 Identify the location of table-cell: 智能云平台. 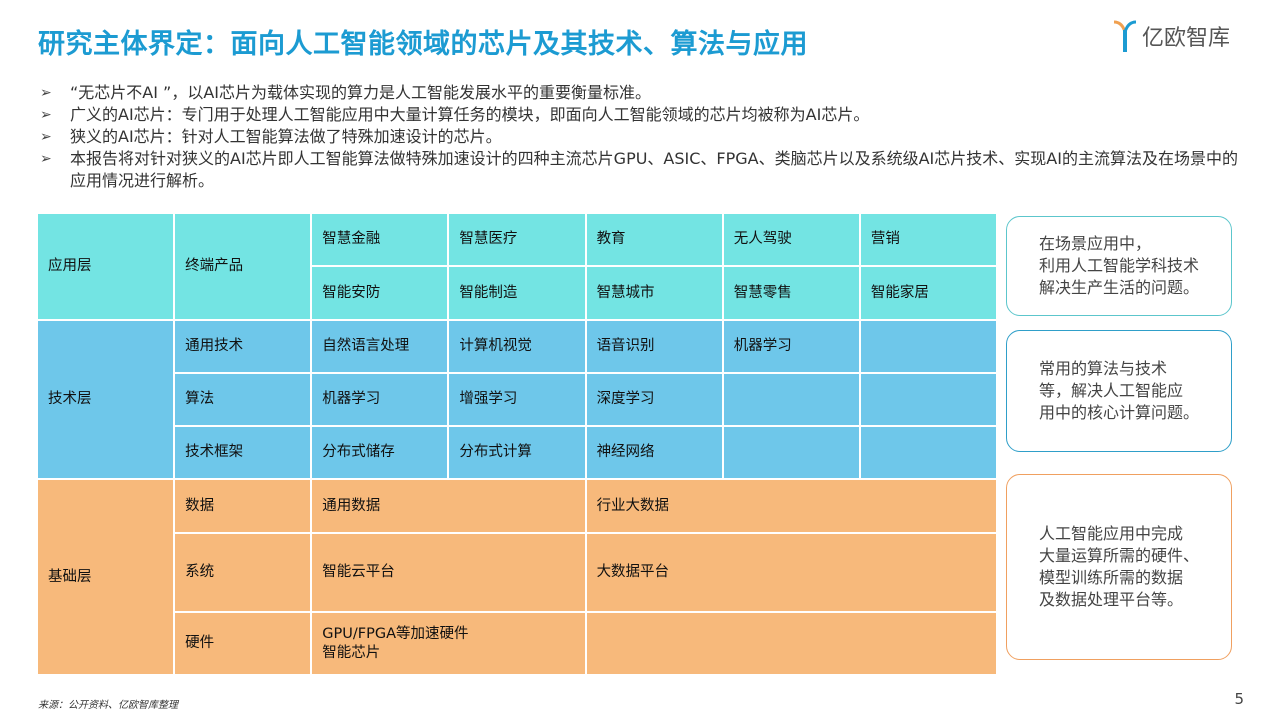
(448, 572).